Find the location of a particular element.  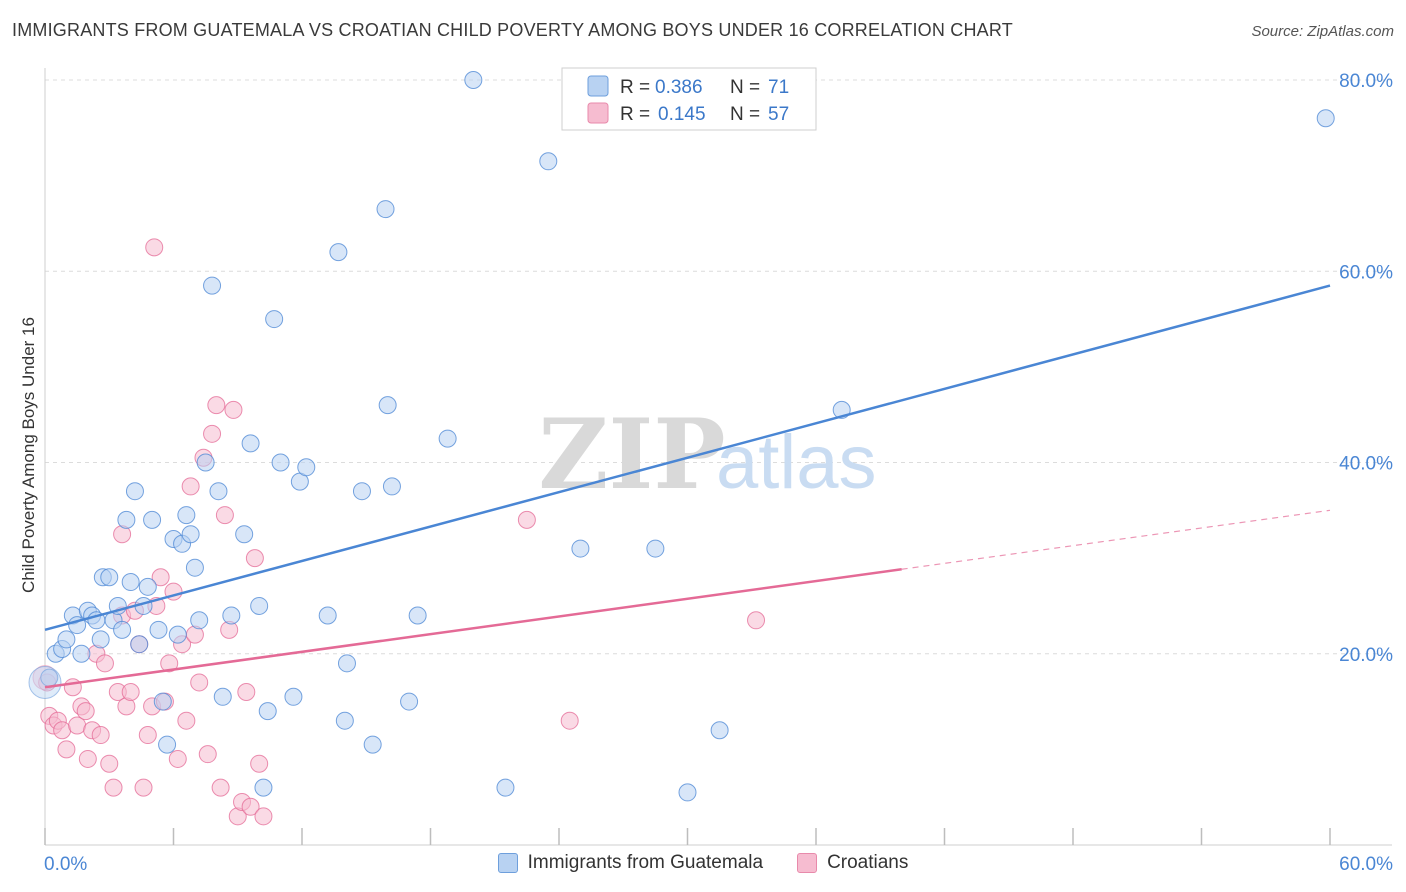

legend-swatch-blue is located at coordinates (598, 86).